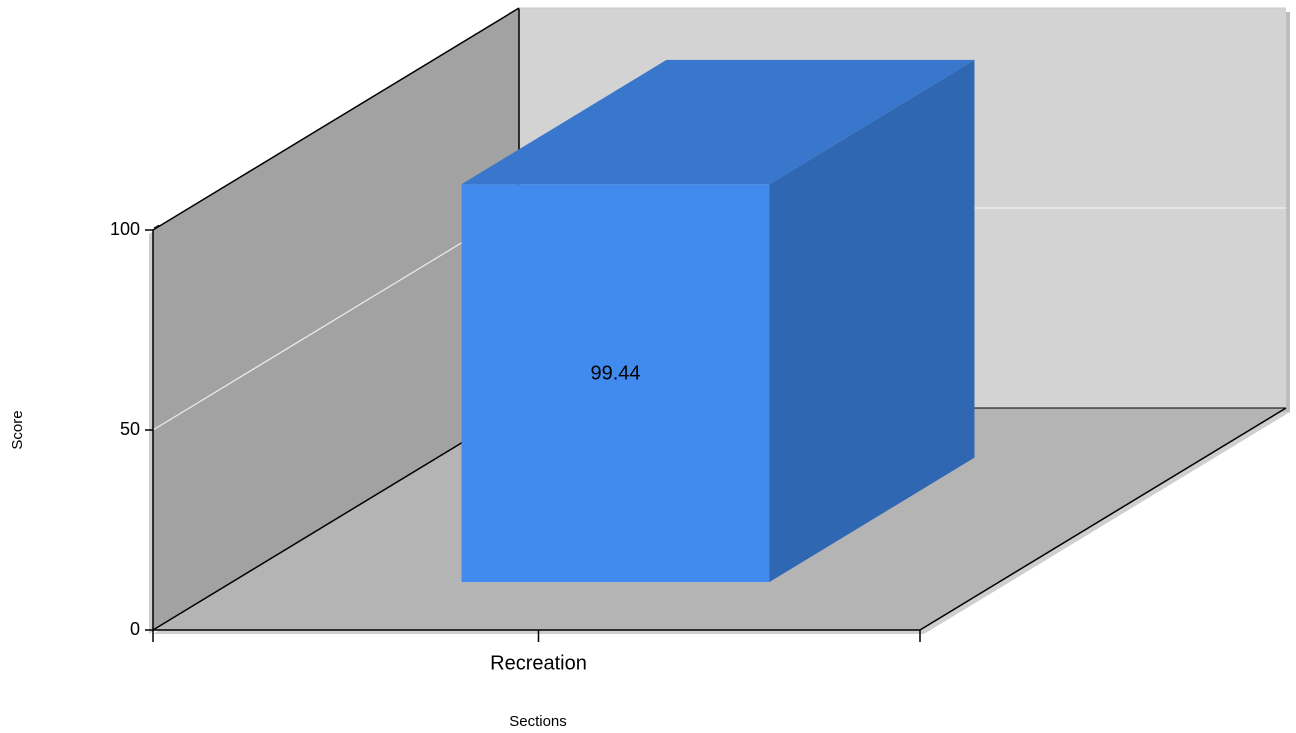 The width and height of the screenshot is (1296, 733). What do you see at coordinates (17, 429) in the screenshot?
I see `y-axis-title: Score` at bounding box center [17, 429].